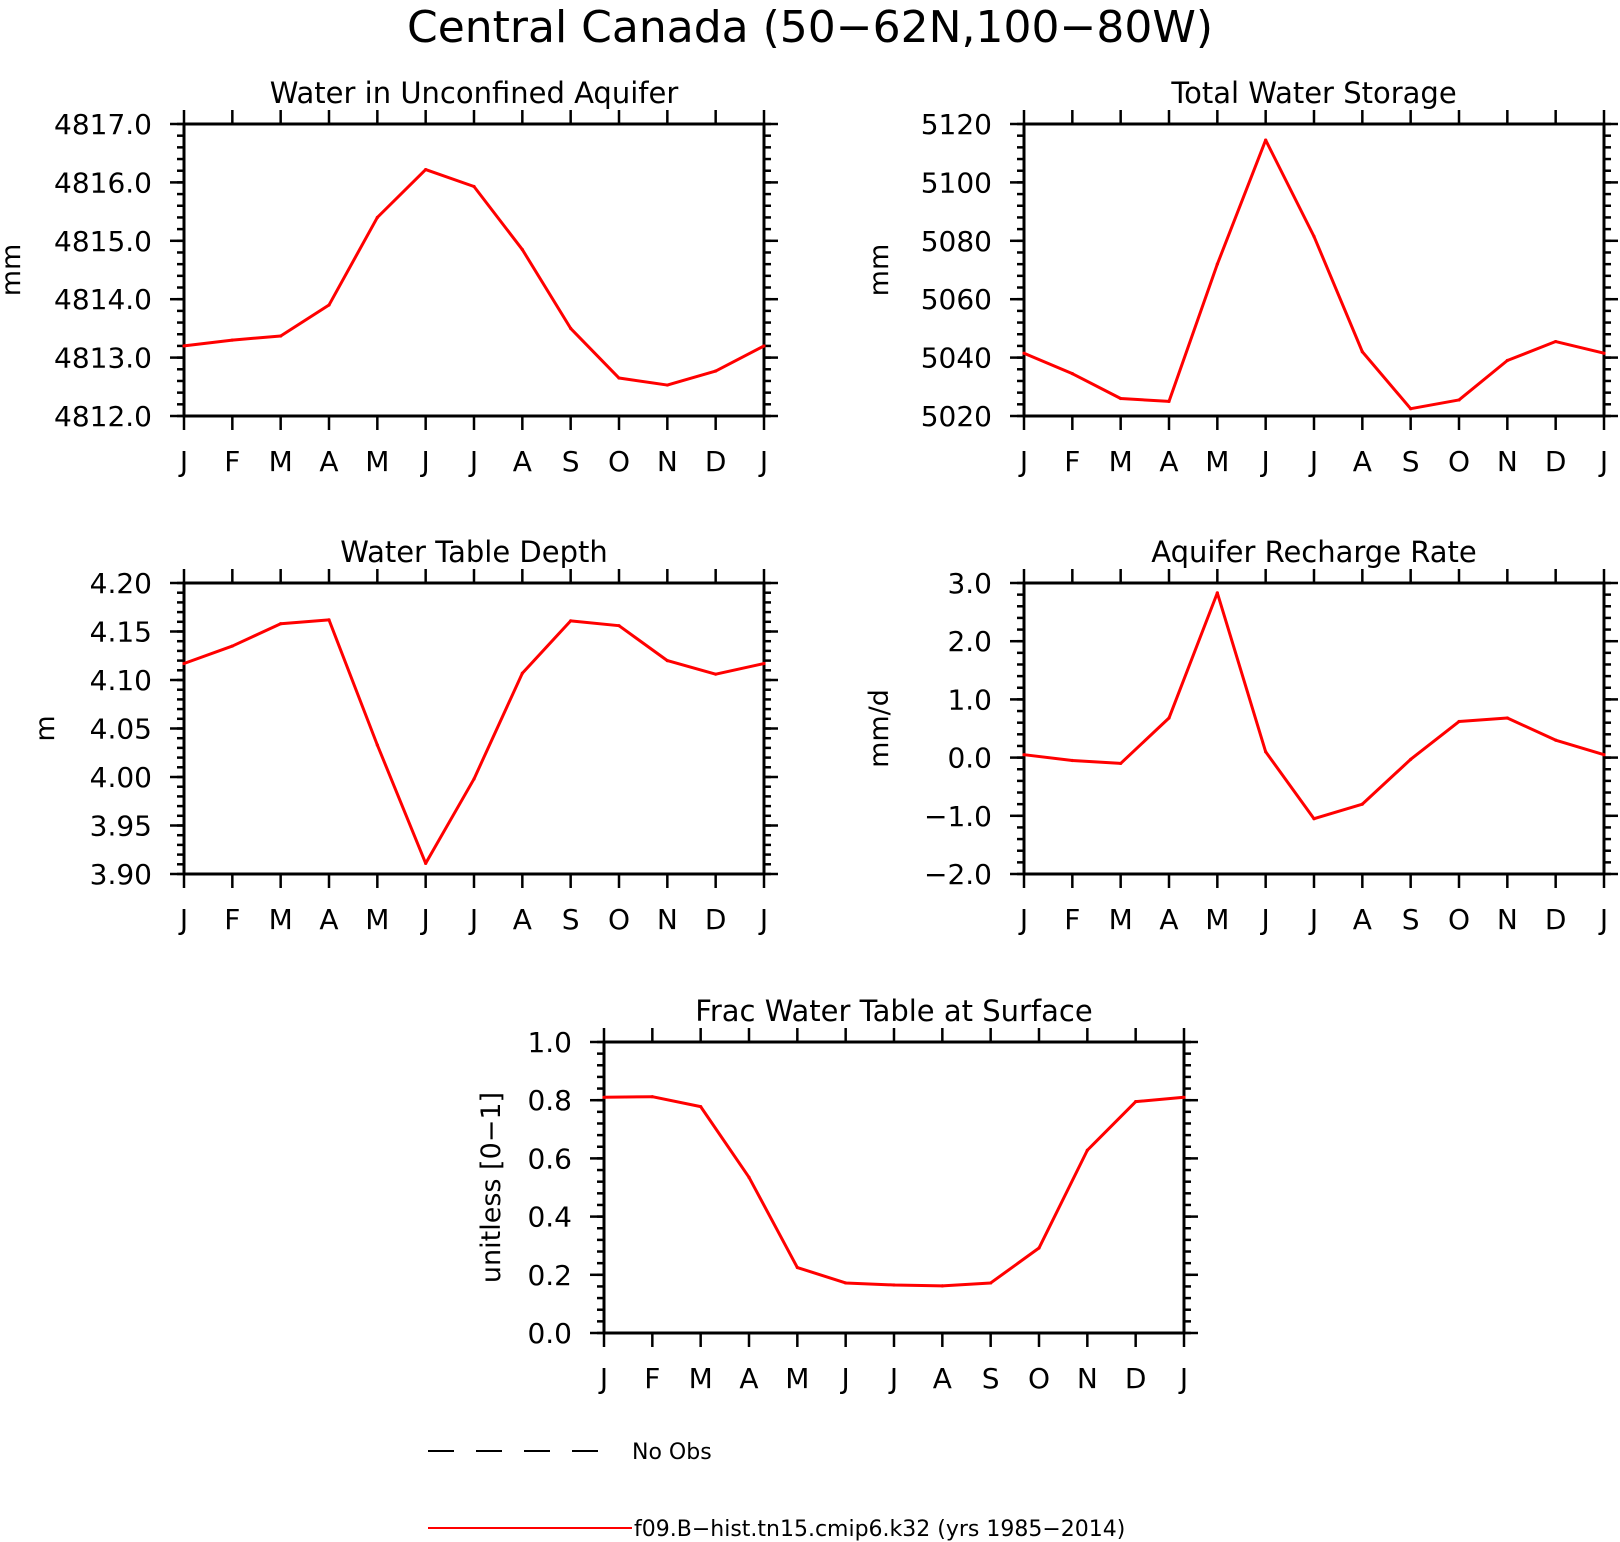 This screenshot has width=1620, height=1542. I want to click on panel-title: Frac Water Table at Surface, so click(893, 1011).